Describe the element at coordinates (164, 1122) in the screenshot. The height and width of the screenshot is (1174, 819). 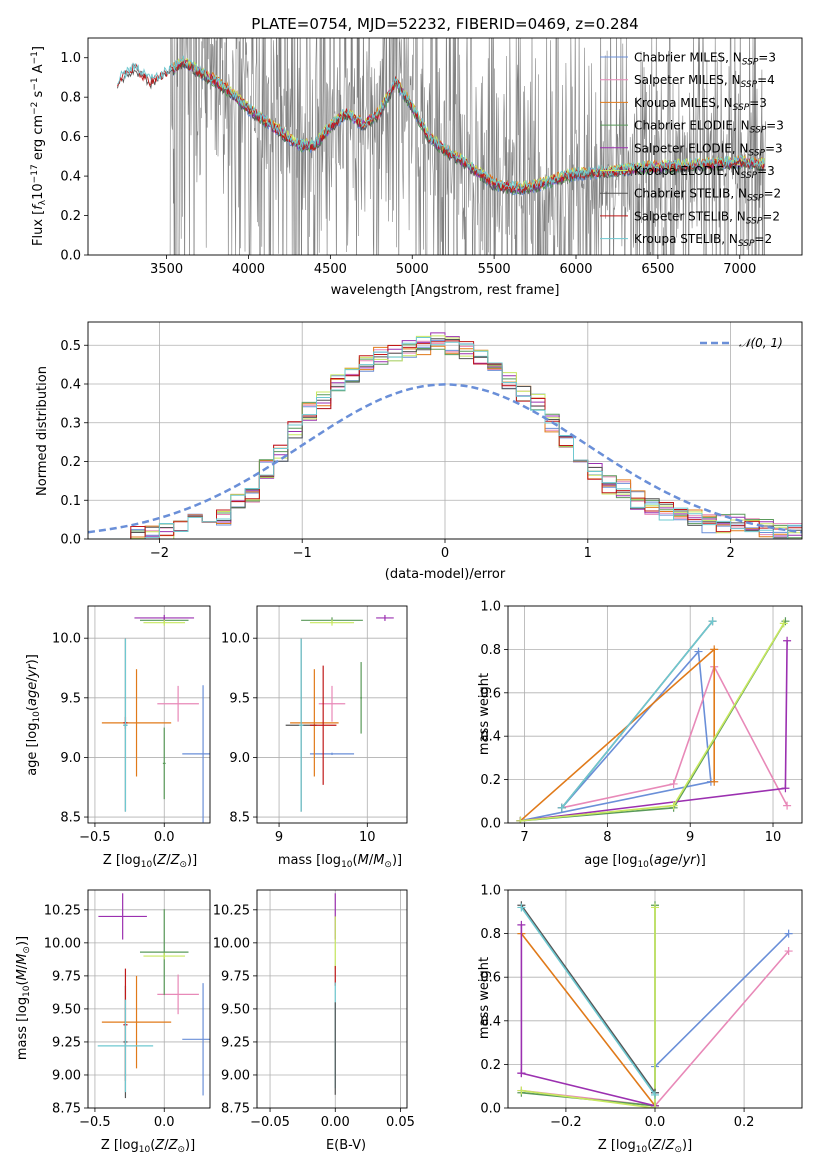
I see `x-tick-label: 0.0` at that location.